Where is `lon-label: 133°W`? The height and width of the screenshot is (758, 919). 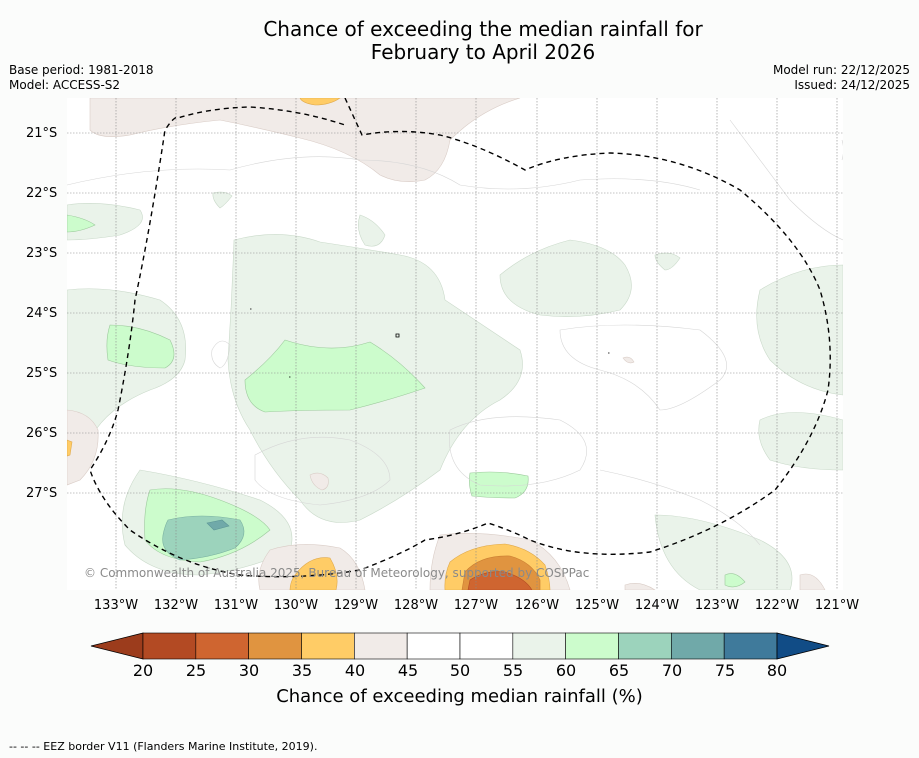 lon-label: 133°W is located at coordinates (116, 605).